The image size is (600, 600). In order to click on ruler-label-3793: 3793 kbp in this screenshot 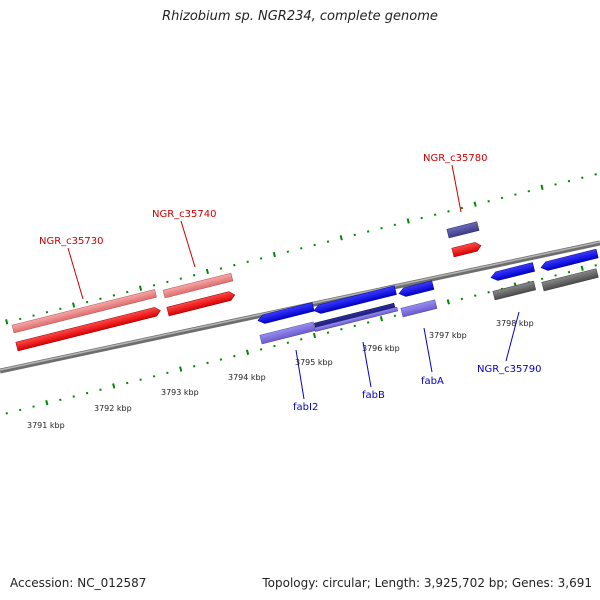, I will do `click(180, 392)`.